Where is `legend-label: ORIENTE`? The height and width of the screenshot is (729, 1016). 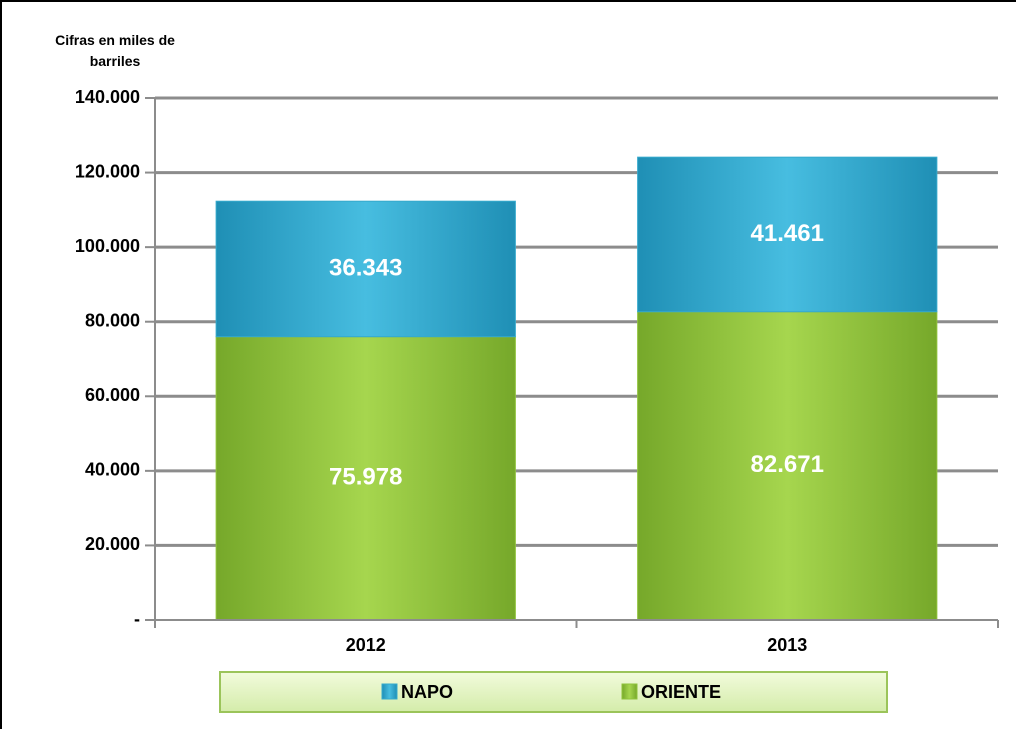
legend-label: ORIENTE is located at coordinates (681, 692).